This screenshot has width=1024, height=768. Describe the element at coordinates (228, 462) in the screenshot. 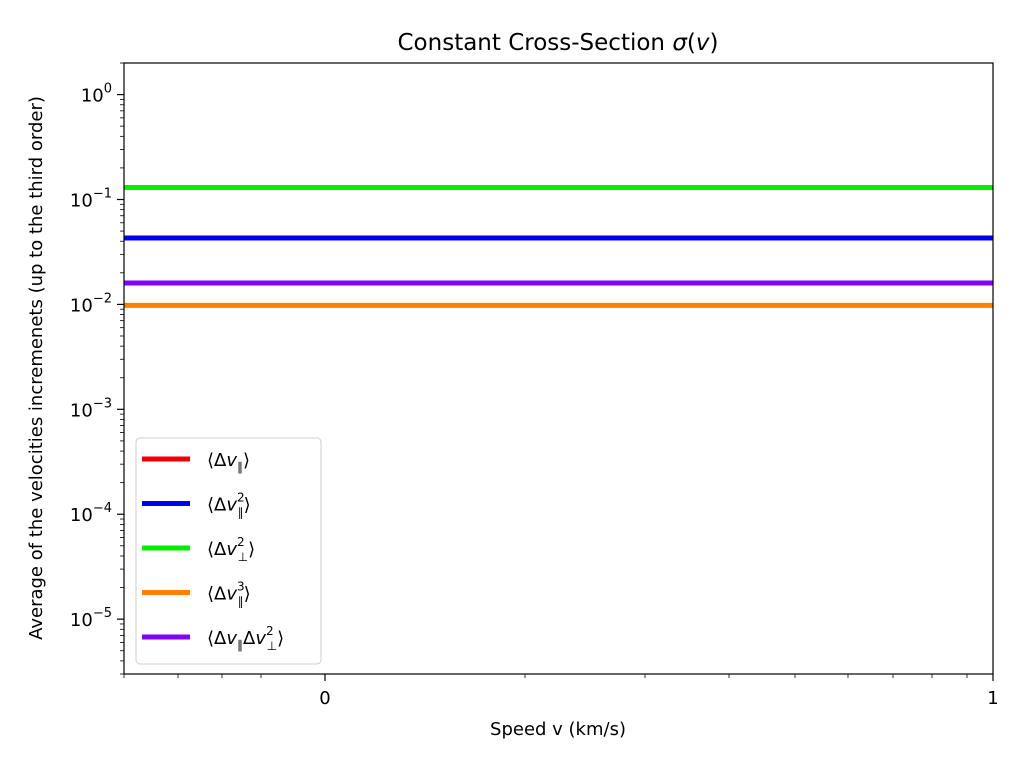

I see `legend-label-0: ⟨Δv∥⟩` at that location.